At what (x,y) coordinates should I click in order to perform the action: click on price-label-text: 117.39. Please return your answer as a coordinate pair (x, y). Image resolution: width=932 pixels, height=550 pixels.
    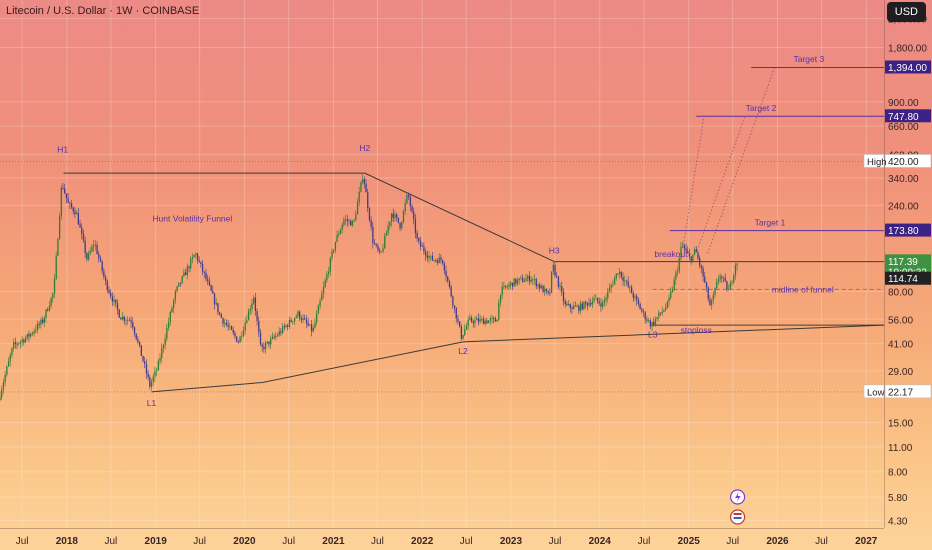
    Looking at the image, I should click on (903, 262).